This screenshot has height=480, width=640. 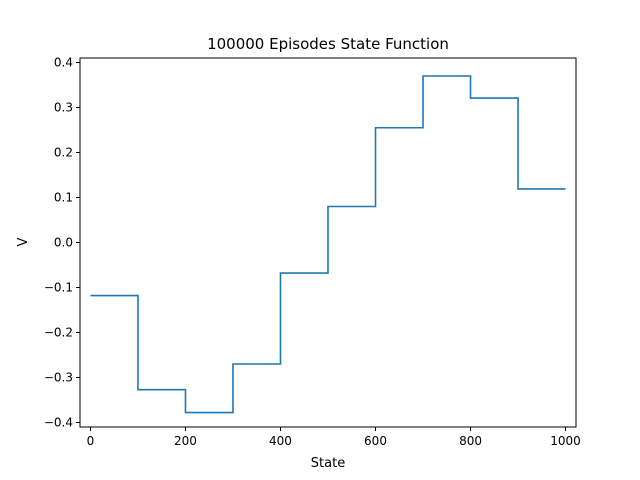 What do you see at coordinates (63, 108) in the screenshot?
I see `y-tick-label: 0.3` at bounding box center [63, 108].